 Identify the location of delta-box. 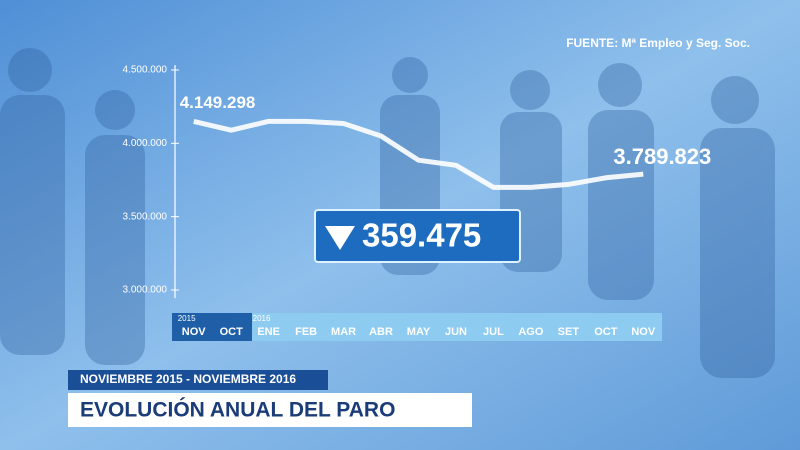
(417, 236).